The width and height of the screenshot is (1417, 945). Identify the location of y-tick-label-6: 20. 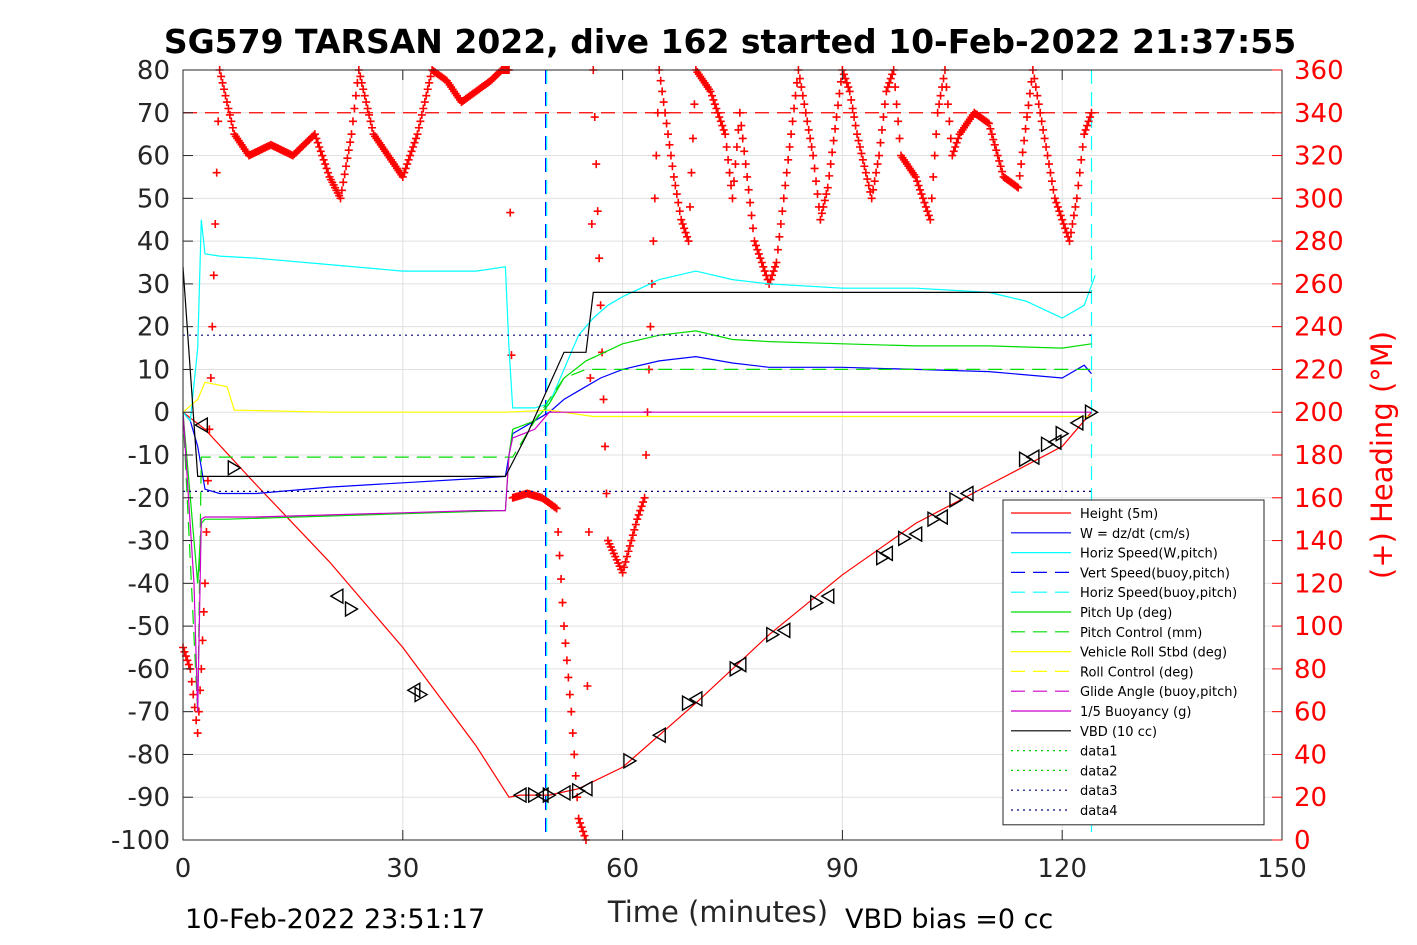
(153, 328).